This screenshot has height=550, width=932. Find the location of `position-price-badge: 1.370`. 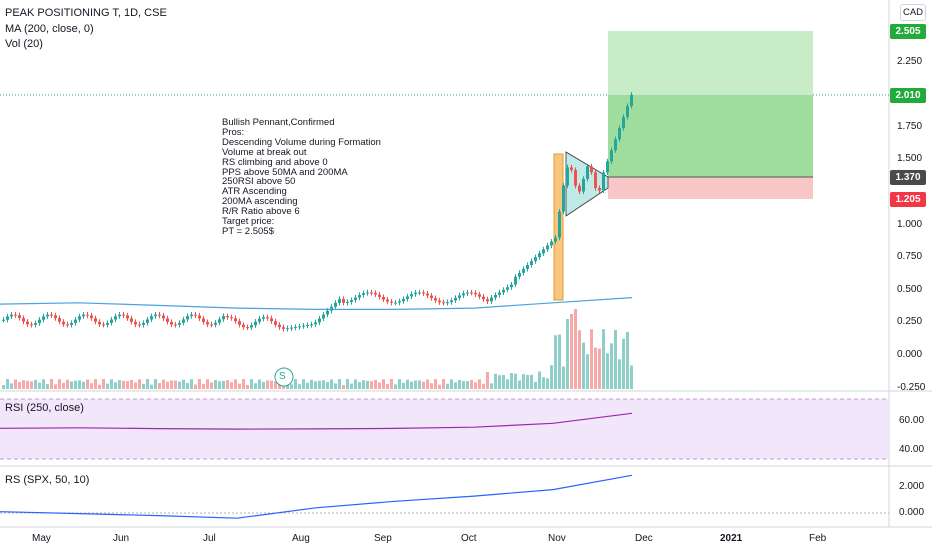

position-price-badge: 1.370 is located at coordinates (908, 177).